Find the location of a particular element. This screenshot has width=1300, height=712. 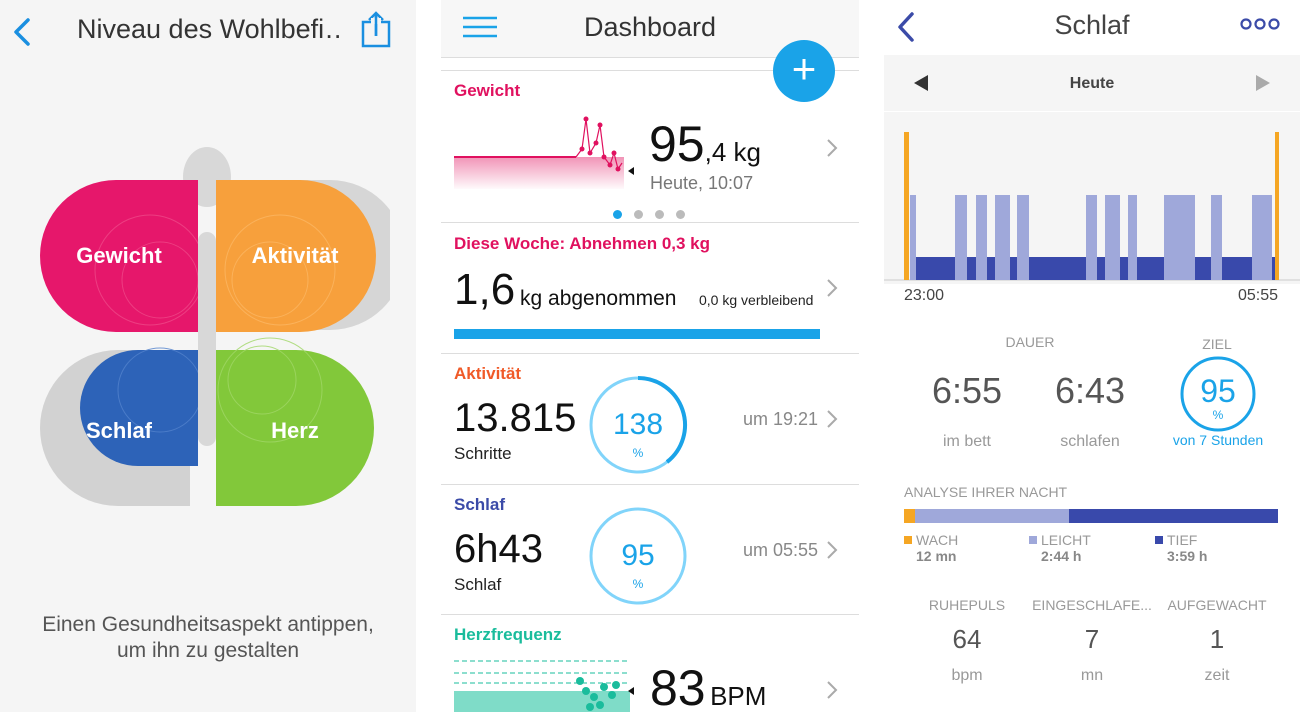

wellbeing-butterfly: Gewicht Aktivität Schlaf Herz is located at coordinates (215, 326).